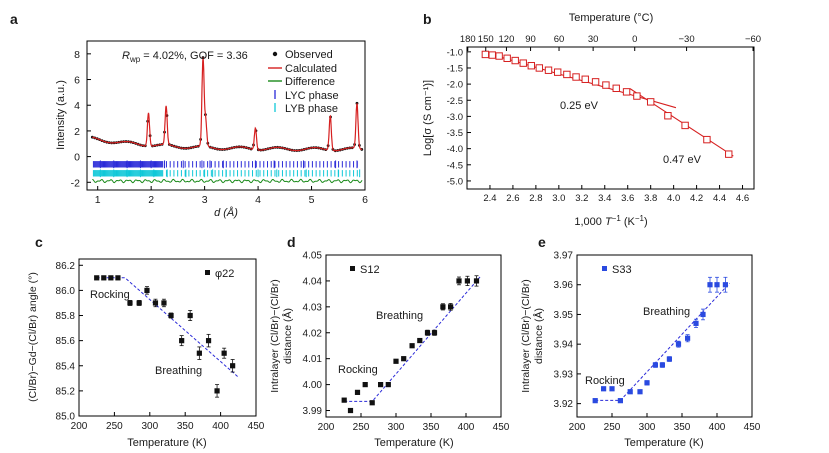  Describe the element at coordinates (501, 427) in the screenshot. I see `d-xtick-label: 450` at that location.